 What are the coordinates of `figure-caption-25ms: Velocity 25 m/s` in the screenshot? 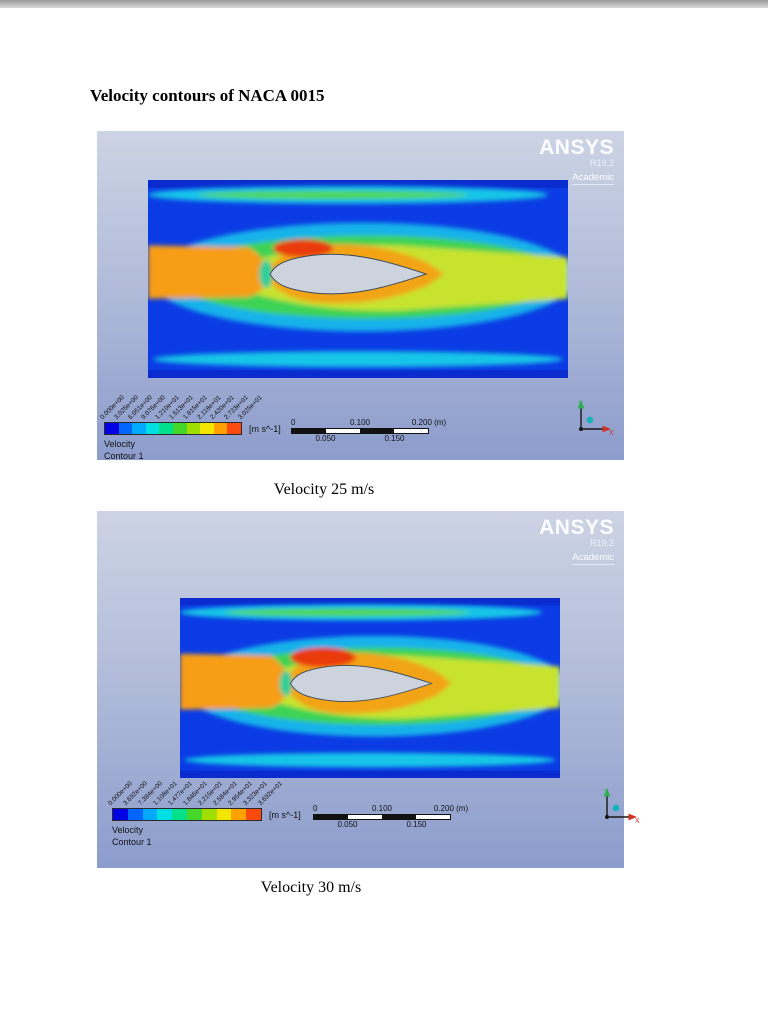 It's located at (324, 489).